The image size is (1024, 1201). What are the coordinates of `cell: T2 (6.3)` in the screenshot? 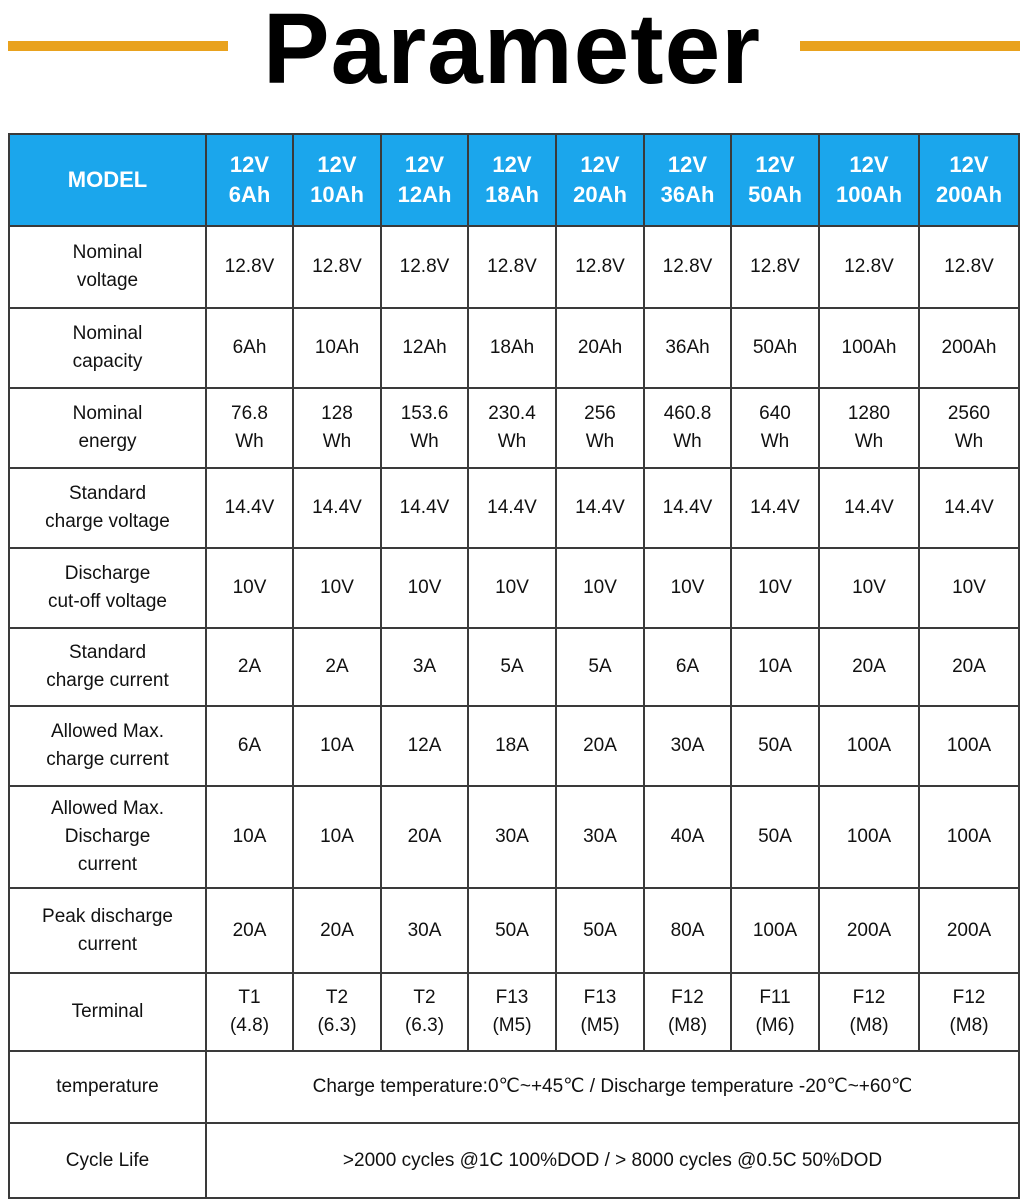 It's located at (337, 1012).